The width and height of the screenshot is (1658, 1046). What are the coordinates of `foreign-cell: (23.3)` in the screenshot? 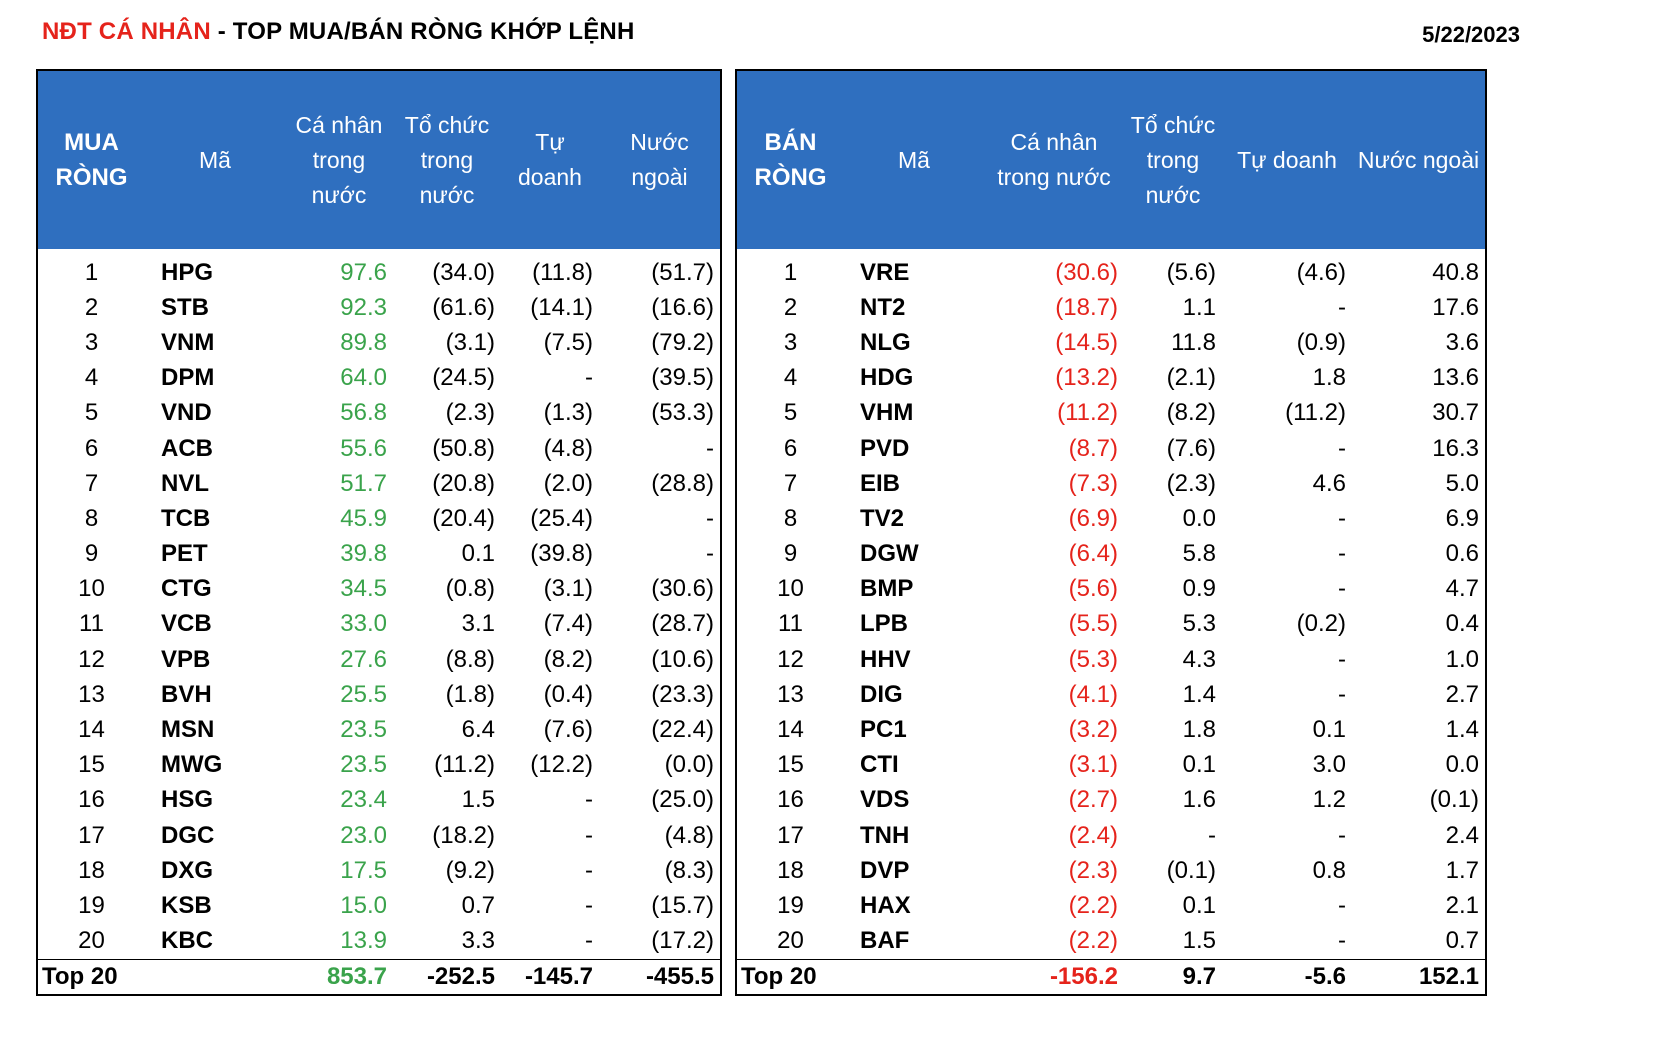 It's located at (682, 694).